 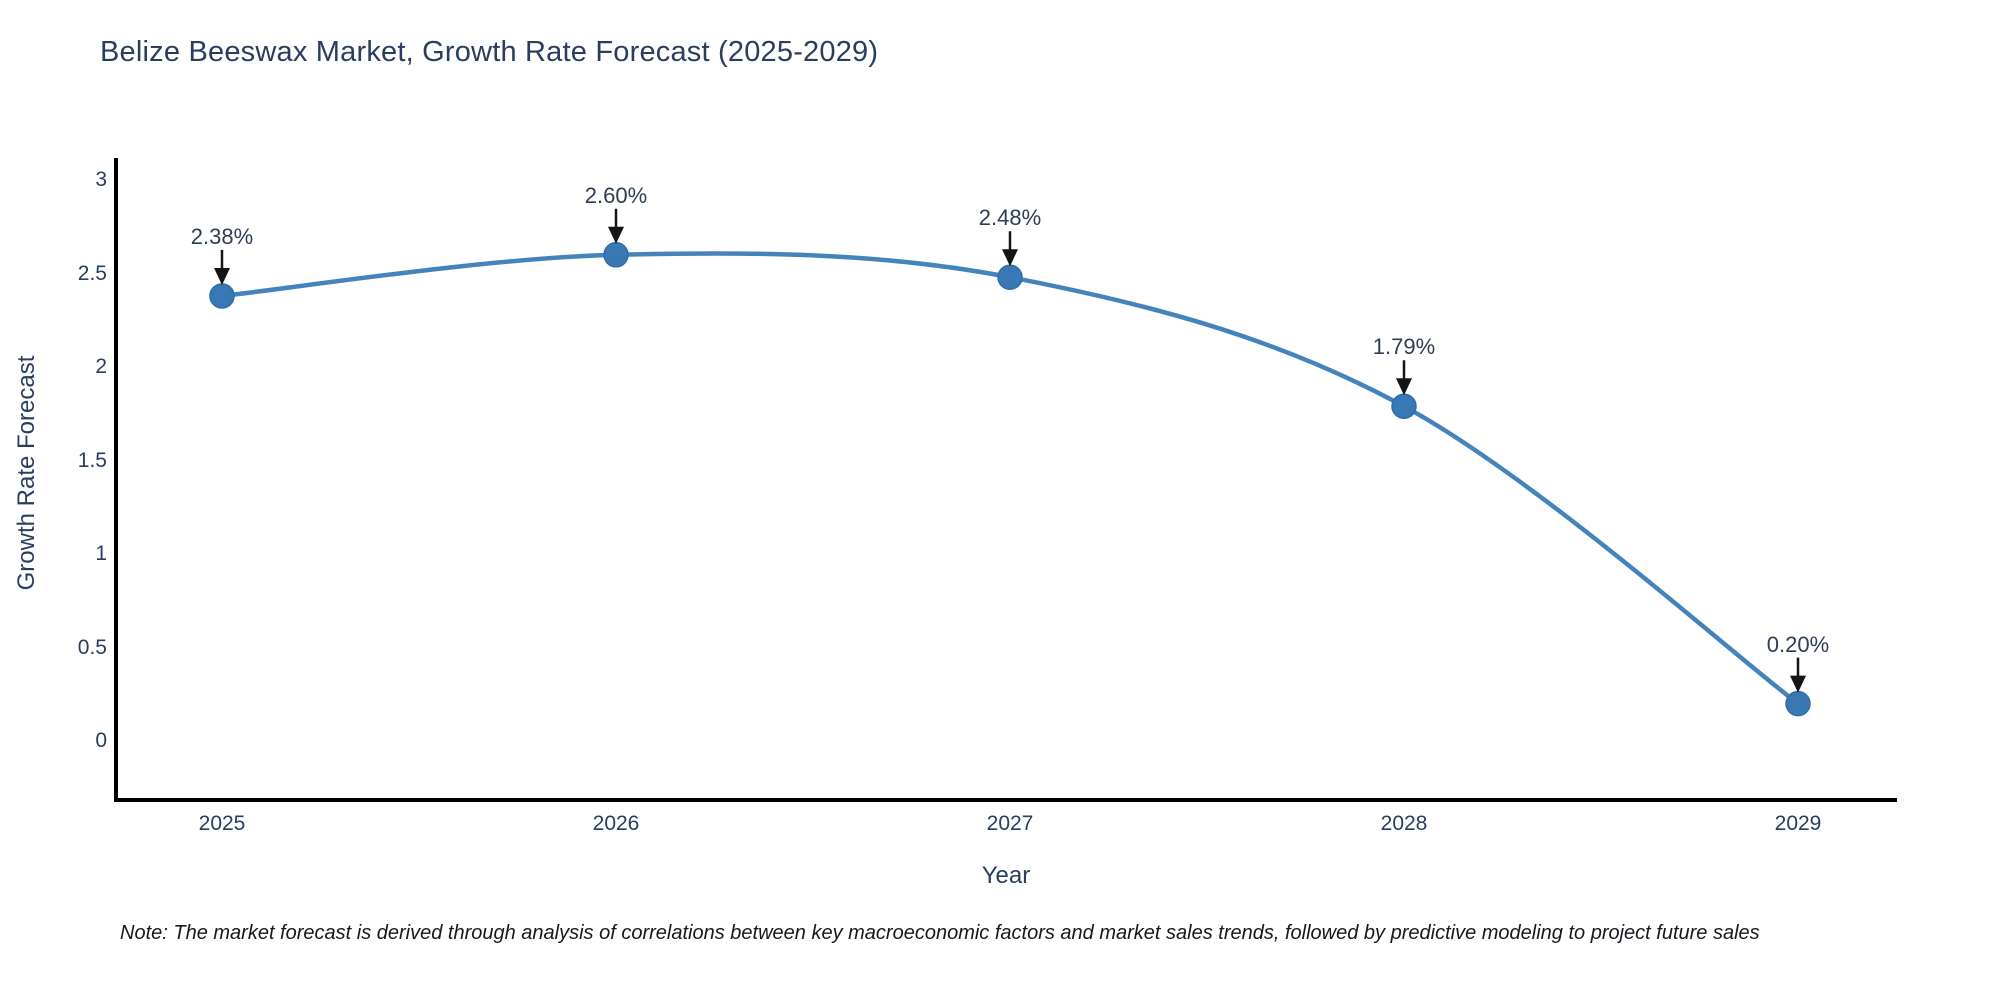 I want to click on point-value-label-2028: 1.79%, so click(x=1404, y=347).